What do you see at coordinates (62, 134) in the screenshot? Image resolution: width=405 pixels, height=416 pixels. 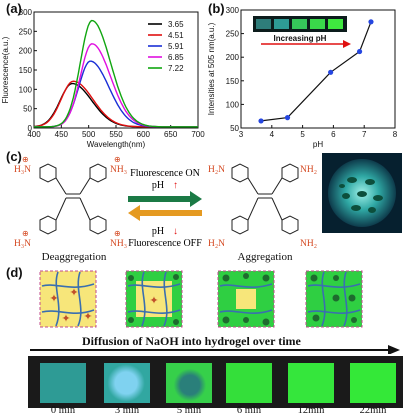 I see `x-tick-label: 450` at bounding box center [62, 134].